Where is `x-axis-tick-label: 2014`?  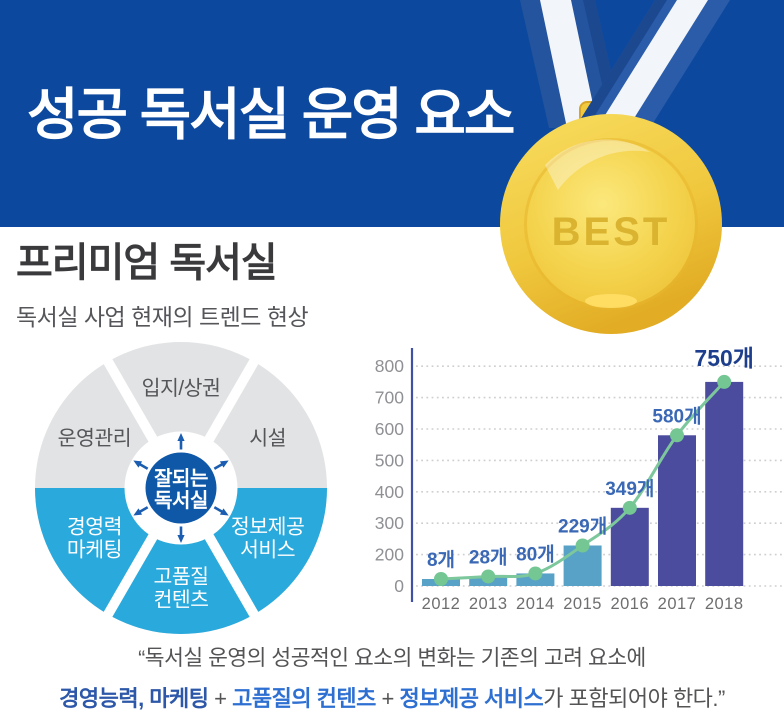 x-axis-tick-label: 2014 is located at coordinates (535, 604).